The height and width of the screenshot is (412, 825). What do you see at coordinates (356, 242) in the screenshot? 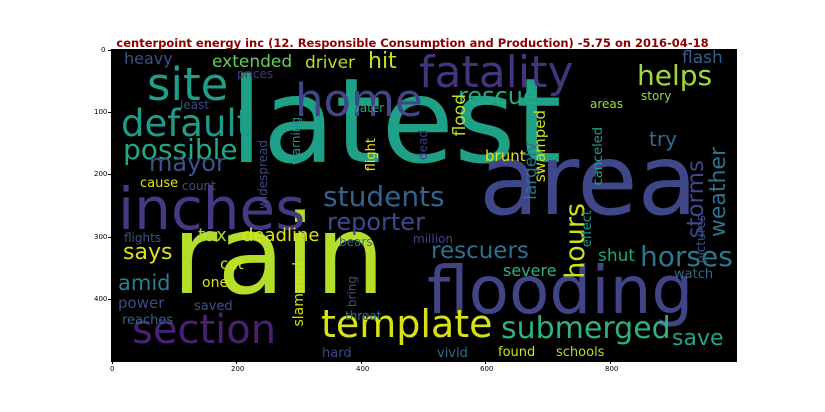
I see `cloud-word: bears` at bounding box center [356, 242].